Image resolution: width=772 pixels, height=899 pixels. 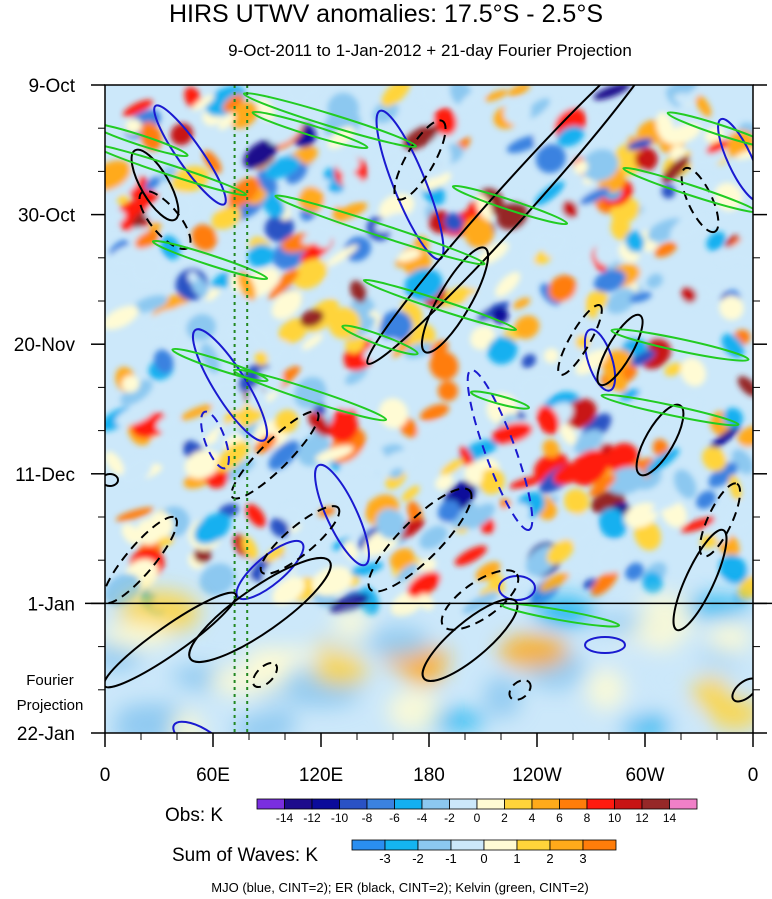 I want to click on y-tick-label: 9-Oct, so click(x=52, y=86).